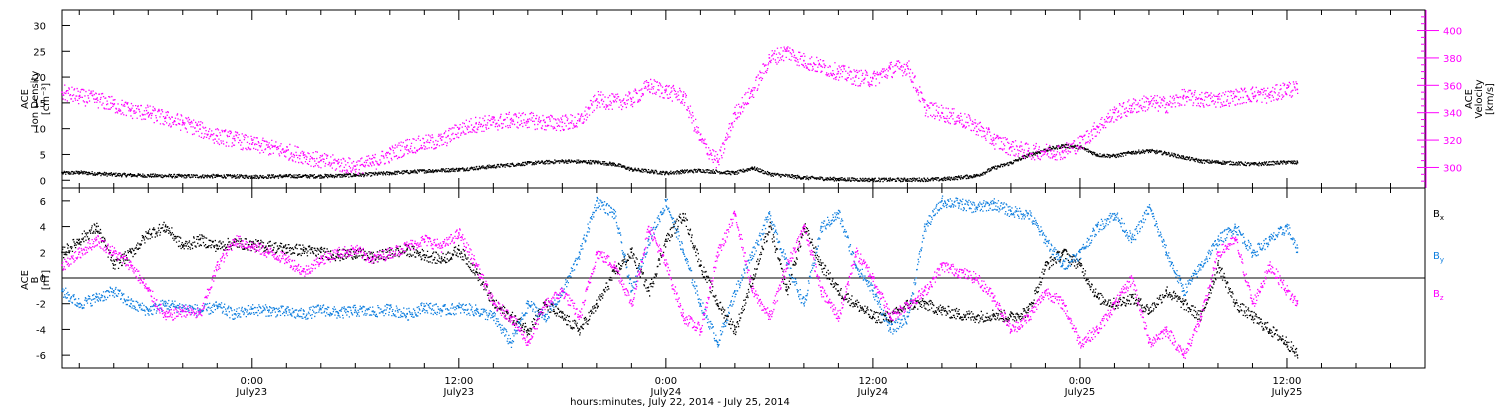 Image resolution: width=1500 pixels, height=410 pixels. What do you see at coordinates (41, 330) in the screenshot?
I see `bottom-left-tick-label: -4` at bounding box center [41, 330].